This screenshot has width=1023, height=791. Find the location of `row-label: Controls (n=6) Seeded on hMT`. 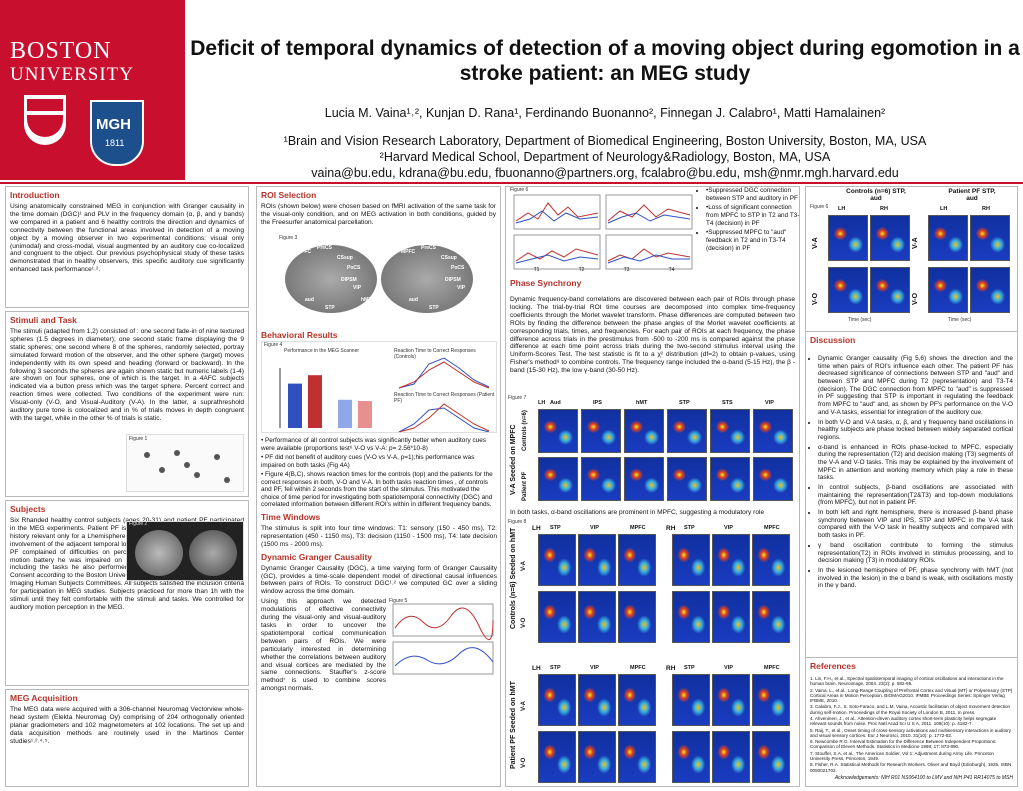

row-label: Controls (n=6) Seeded on hMT is located at coordinates (513, 578).